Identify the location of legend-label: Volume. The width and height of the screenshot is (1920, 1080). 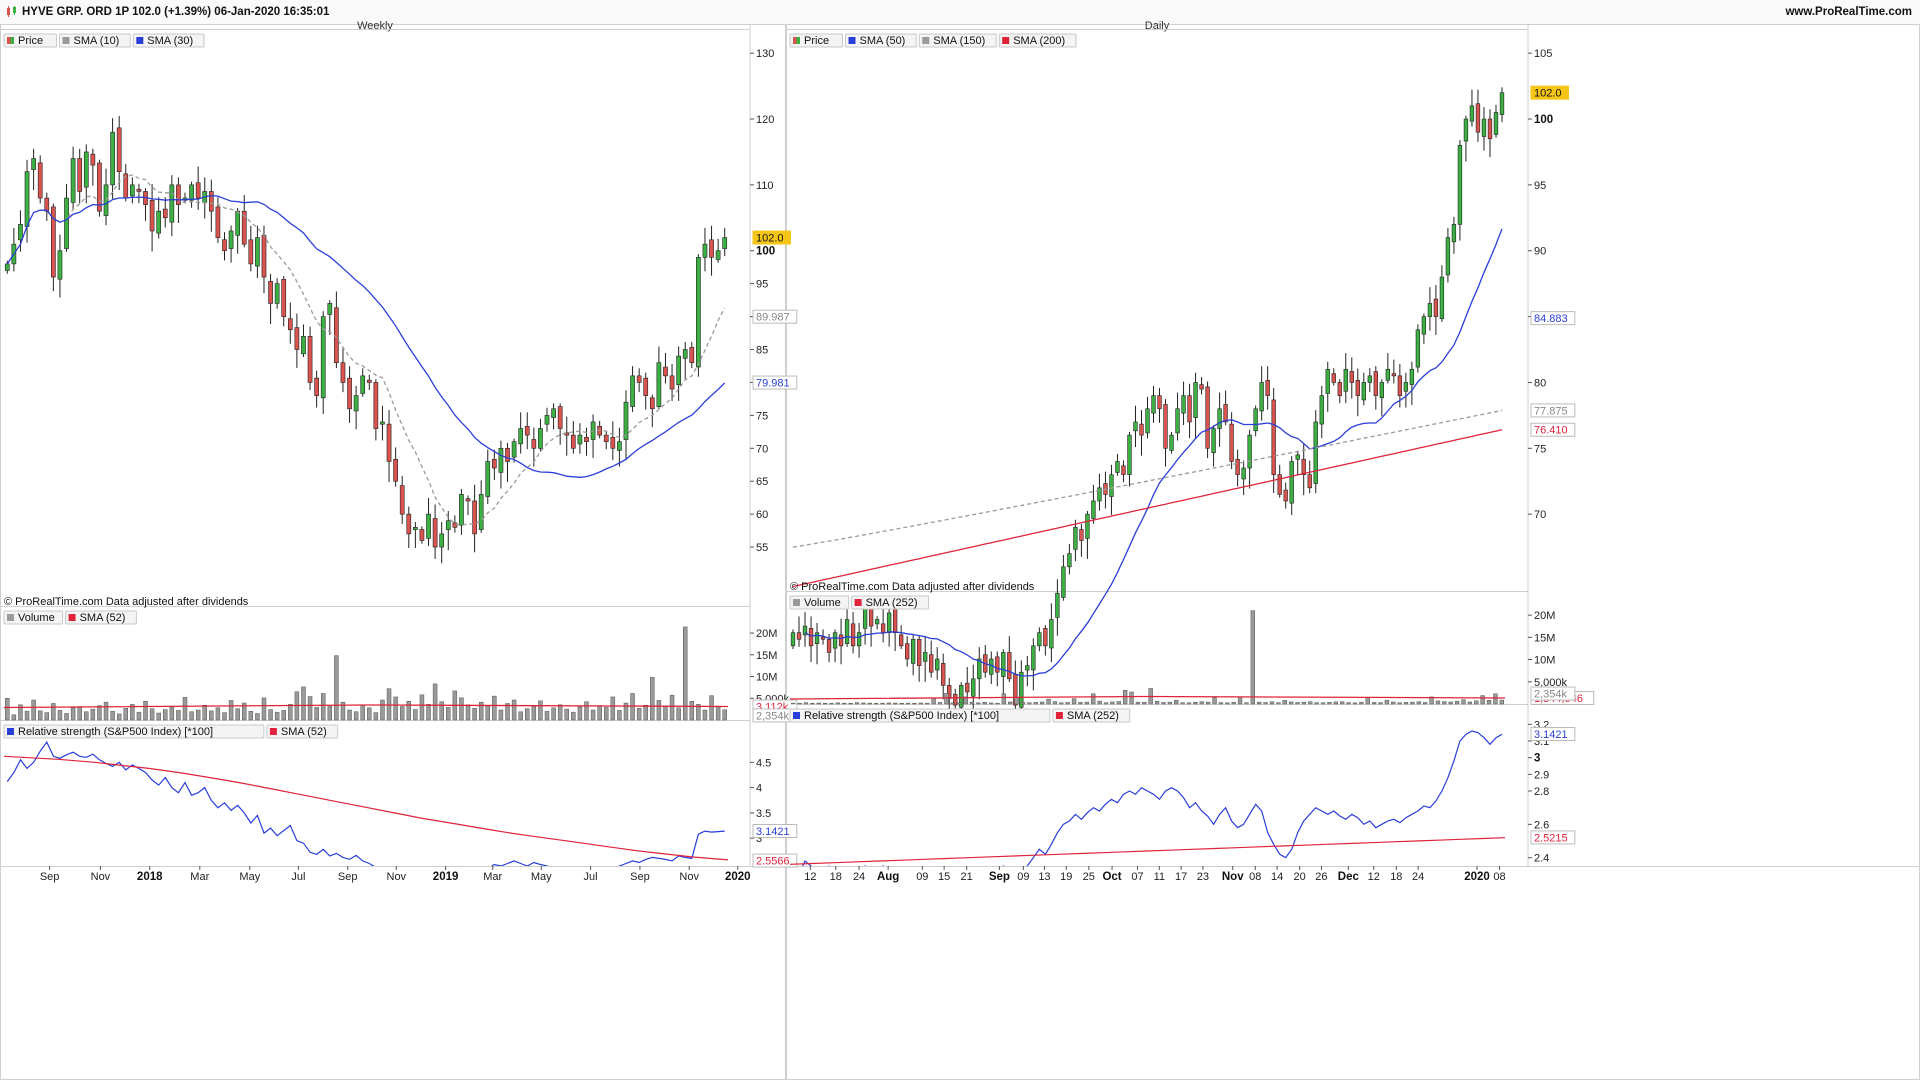
(36, 618).